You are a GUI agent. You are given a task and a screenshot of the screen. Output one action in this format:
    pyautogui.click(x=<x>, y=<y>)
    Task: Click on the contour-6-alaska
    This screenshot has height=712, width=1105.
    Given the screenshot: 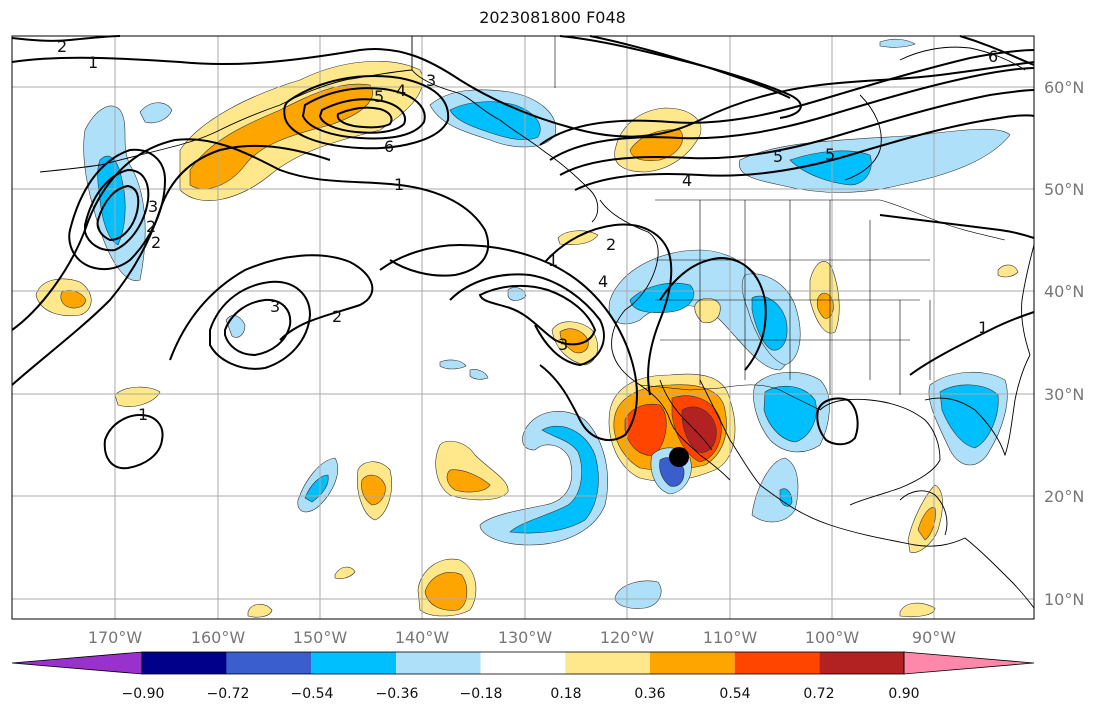 What is the action you would take?
    pyautogui.click(x=364, y=117)
    